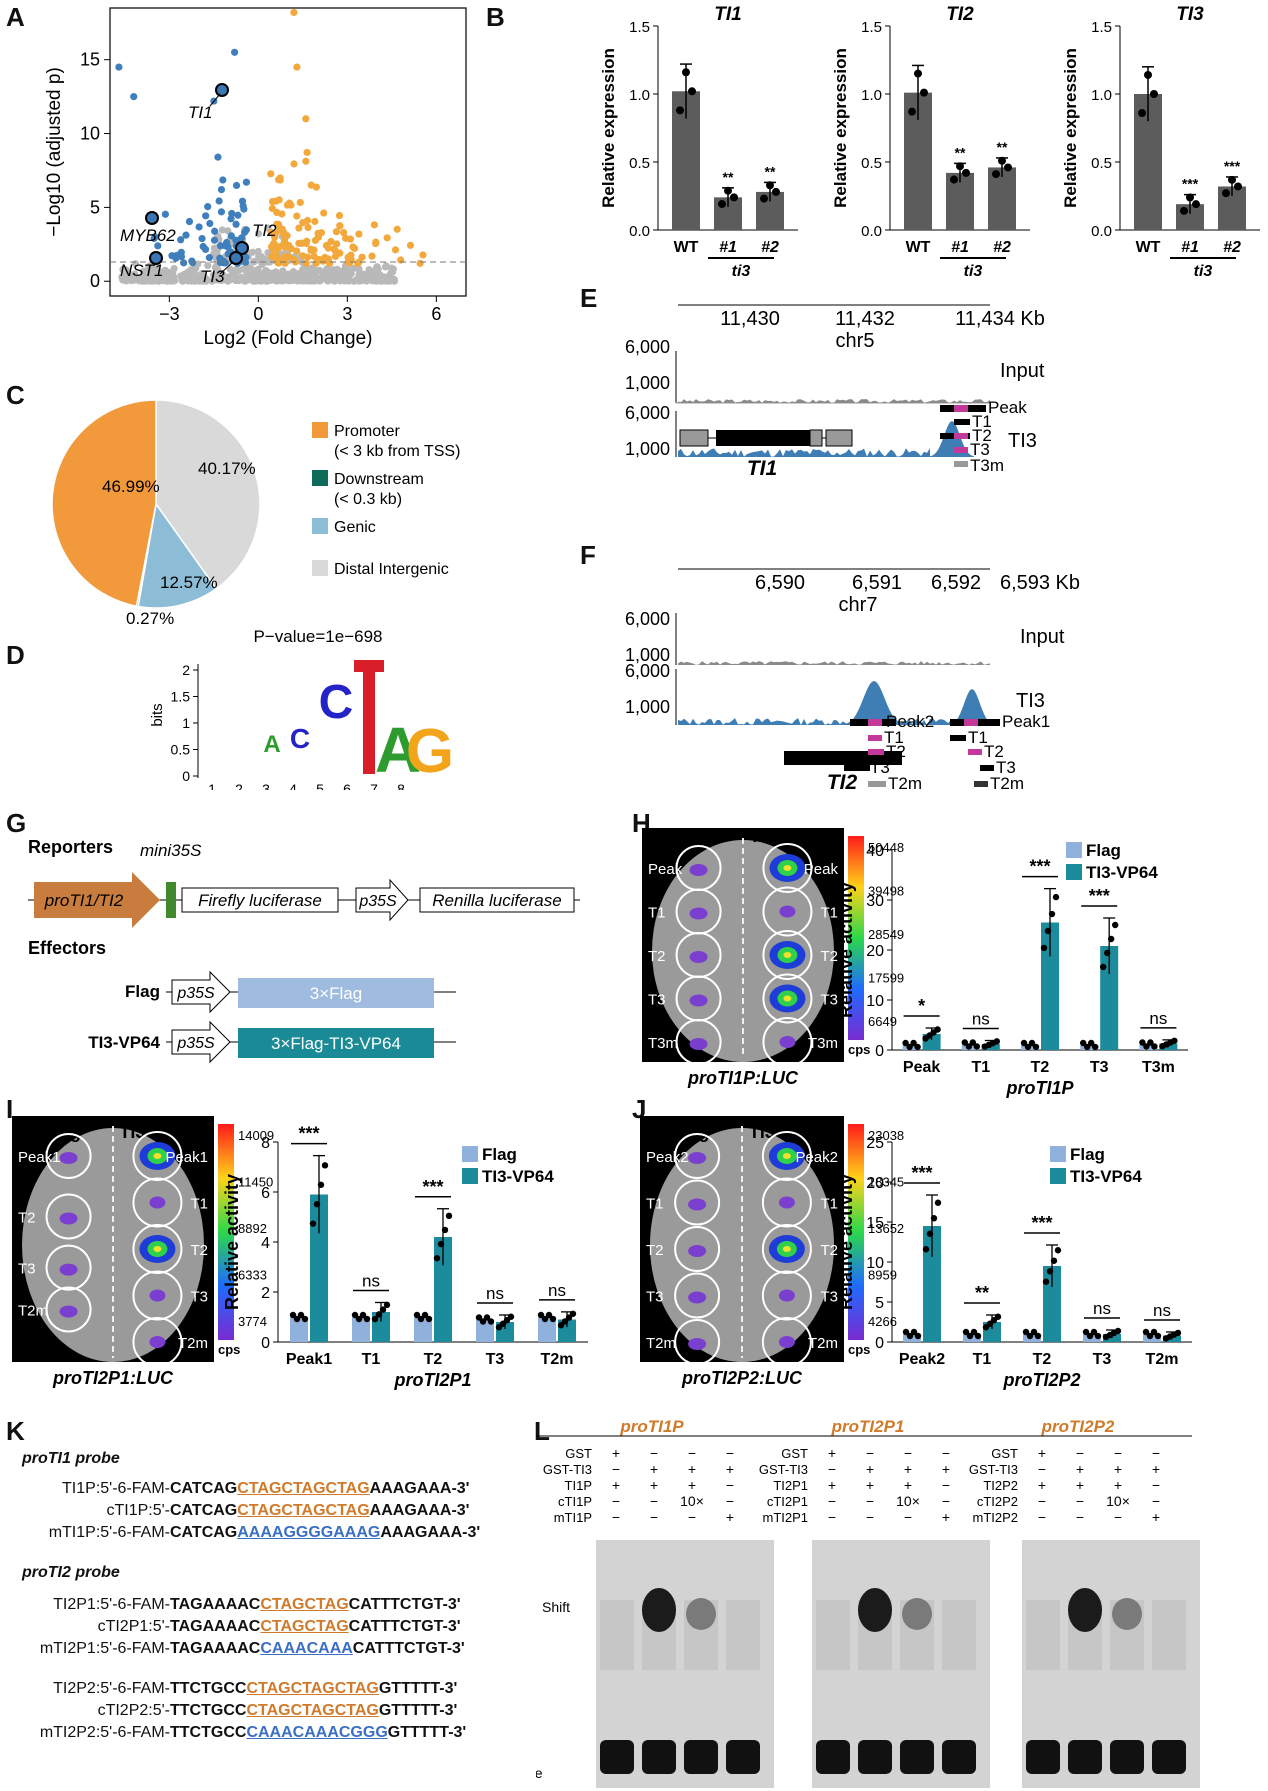 The width and height of the screenshot is (1268, 1791). I want to click on qpcr-group-label: ti3, so click(1203, 271).